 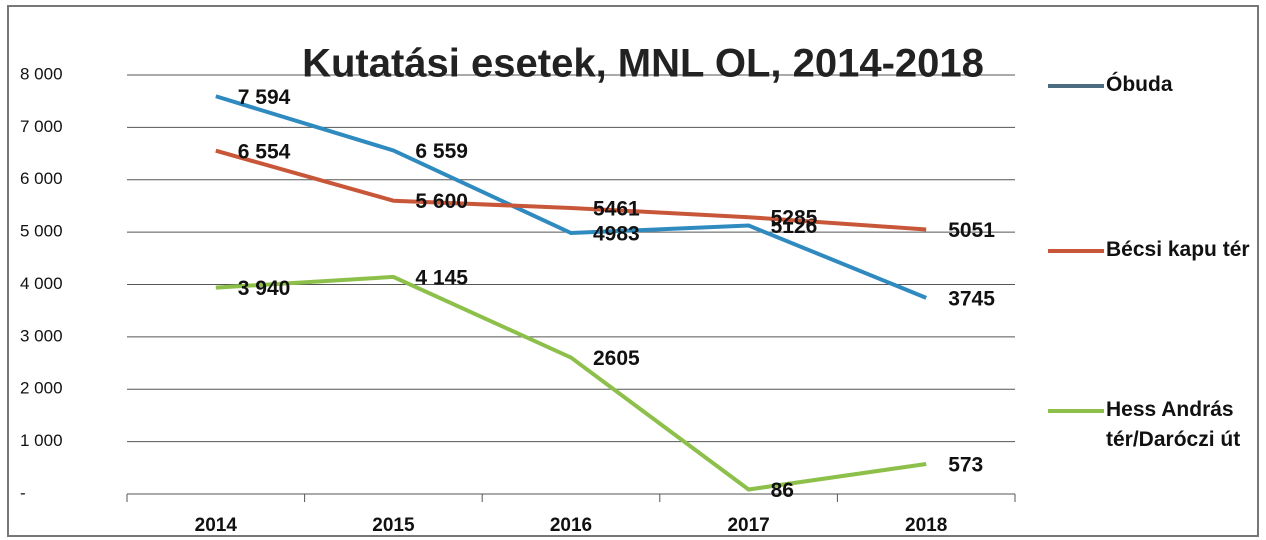 What do you see at coordinates (441, 201) in the screenshot?
I see `data-label: 5 600` at bounding box center [441, 201].